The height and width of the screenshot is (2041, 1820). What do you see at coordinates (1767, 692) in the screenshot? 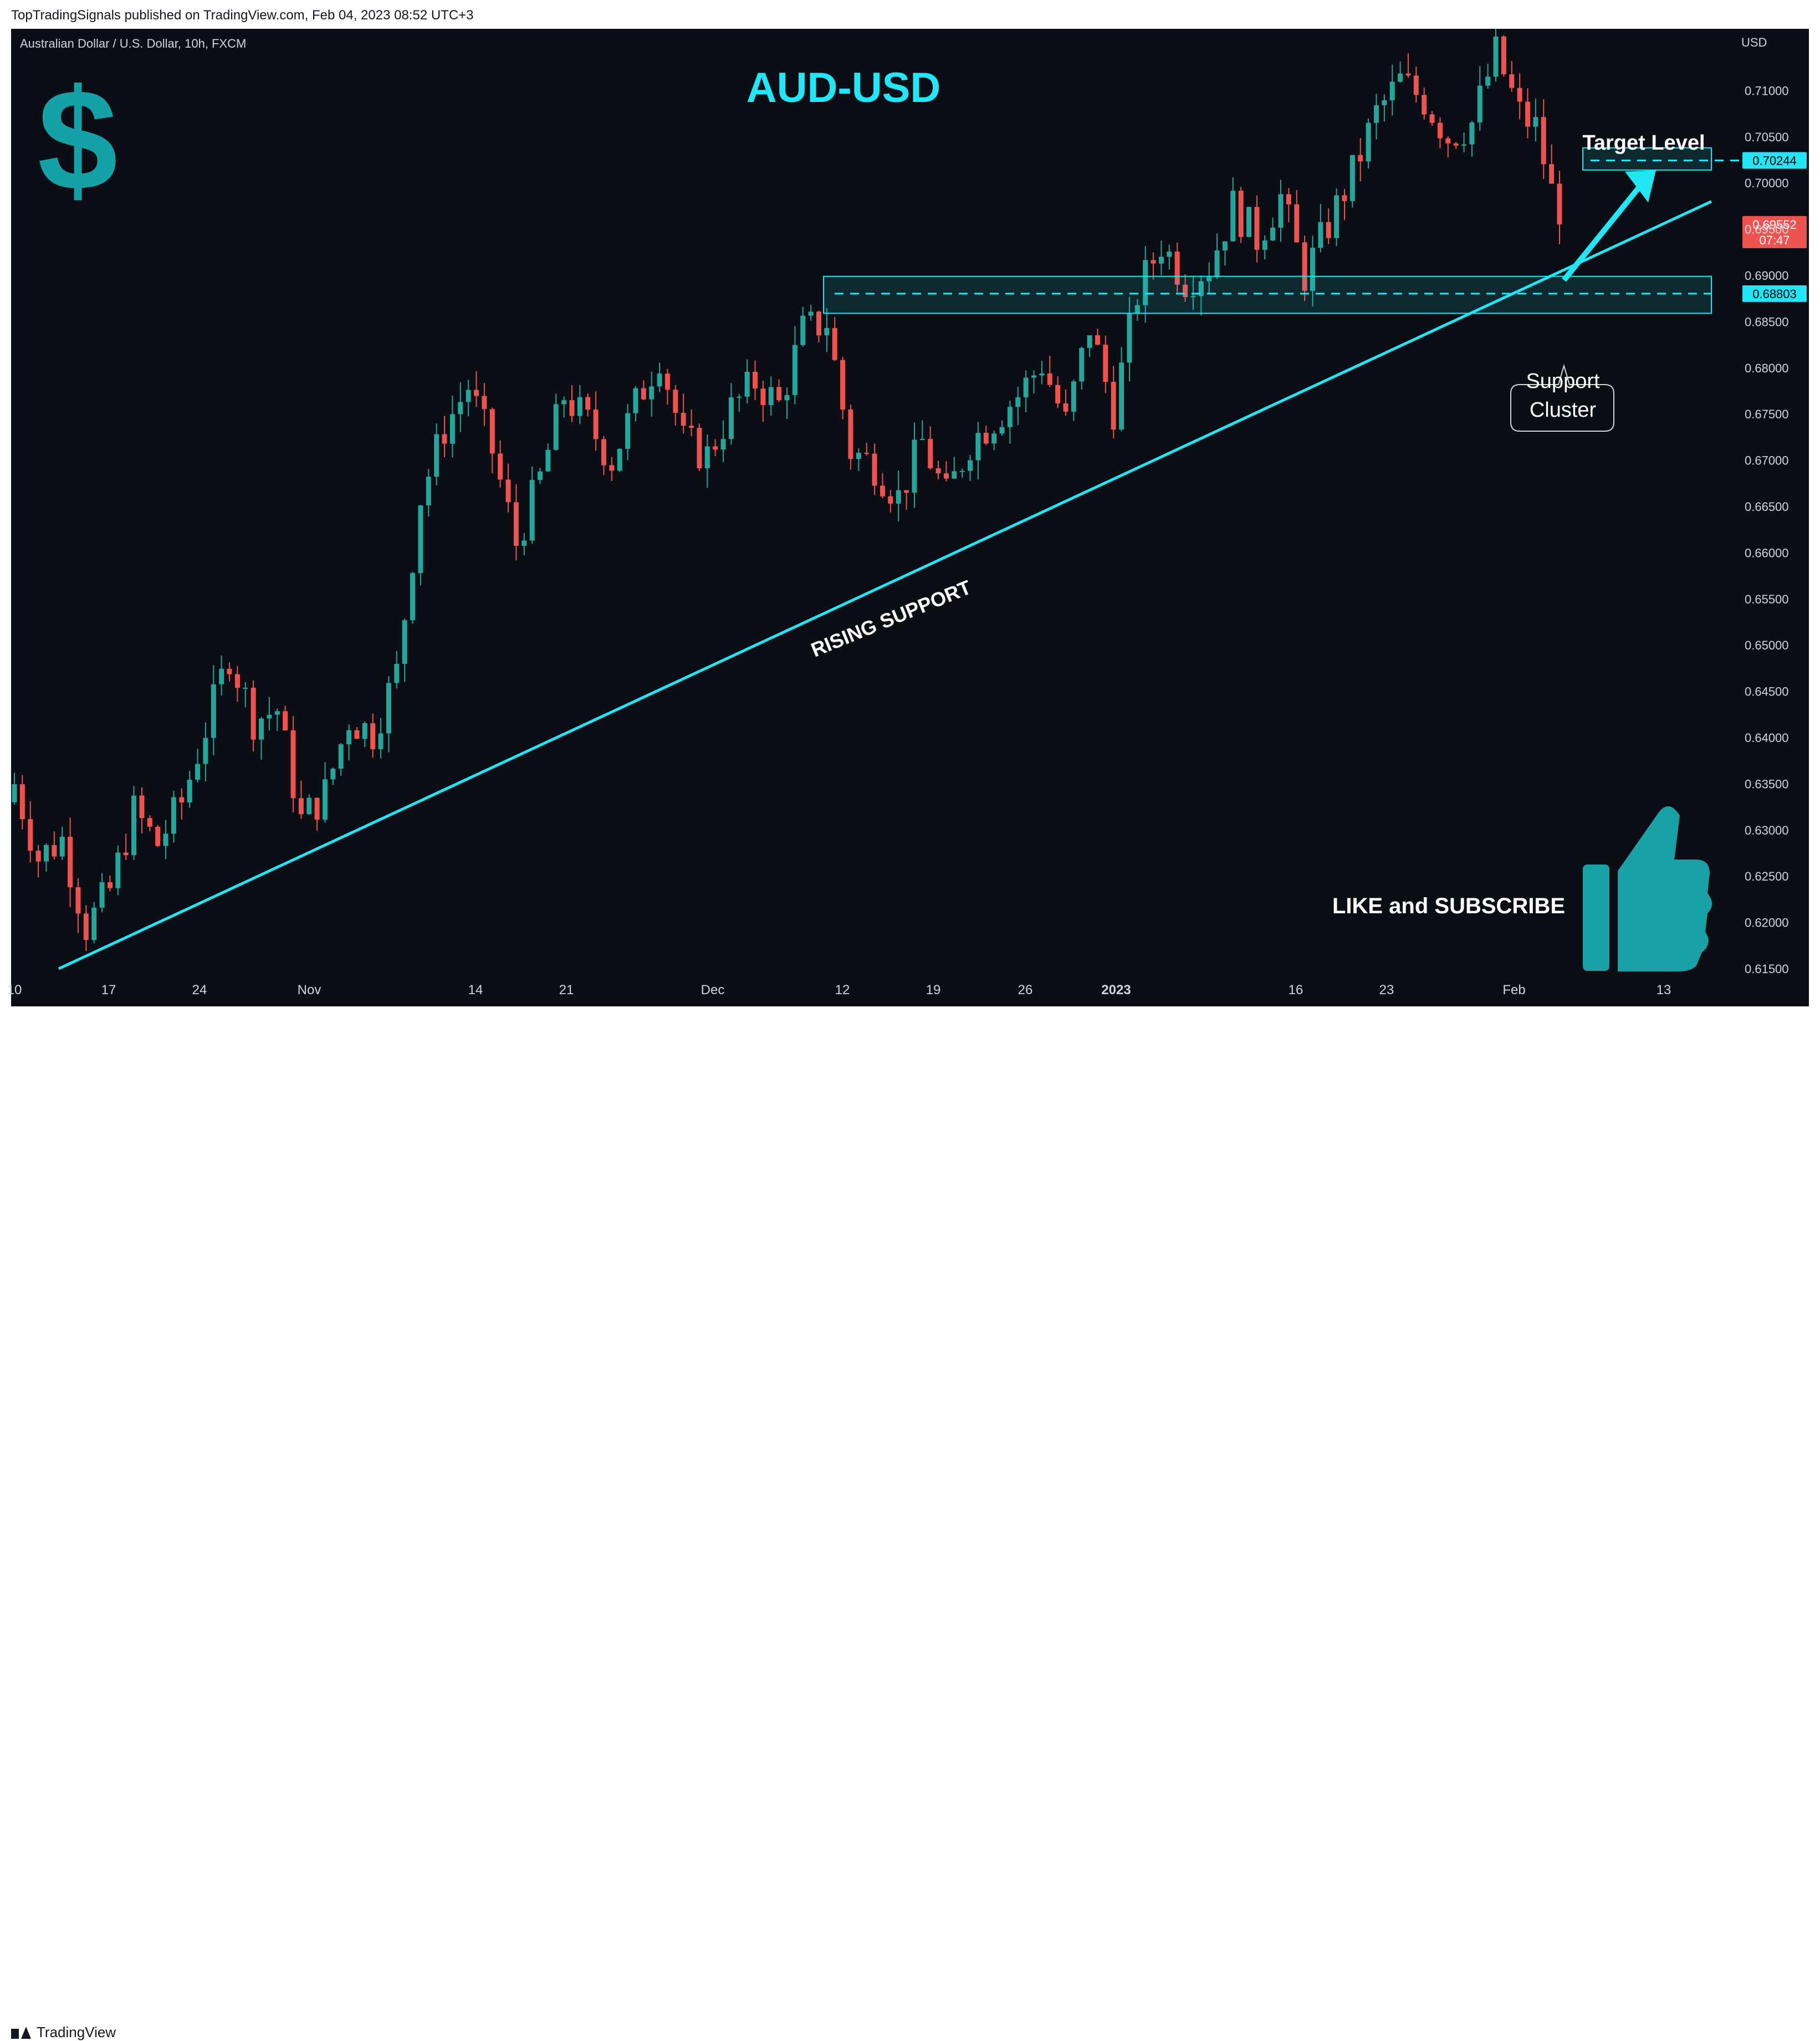
I see `price-tick-label: 0.64500` at bounding box center [1767, 692].